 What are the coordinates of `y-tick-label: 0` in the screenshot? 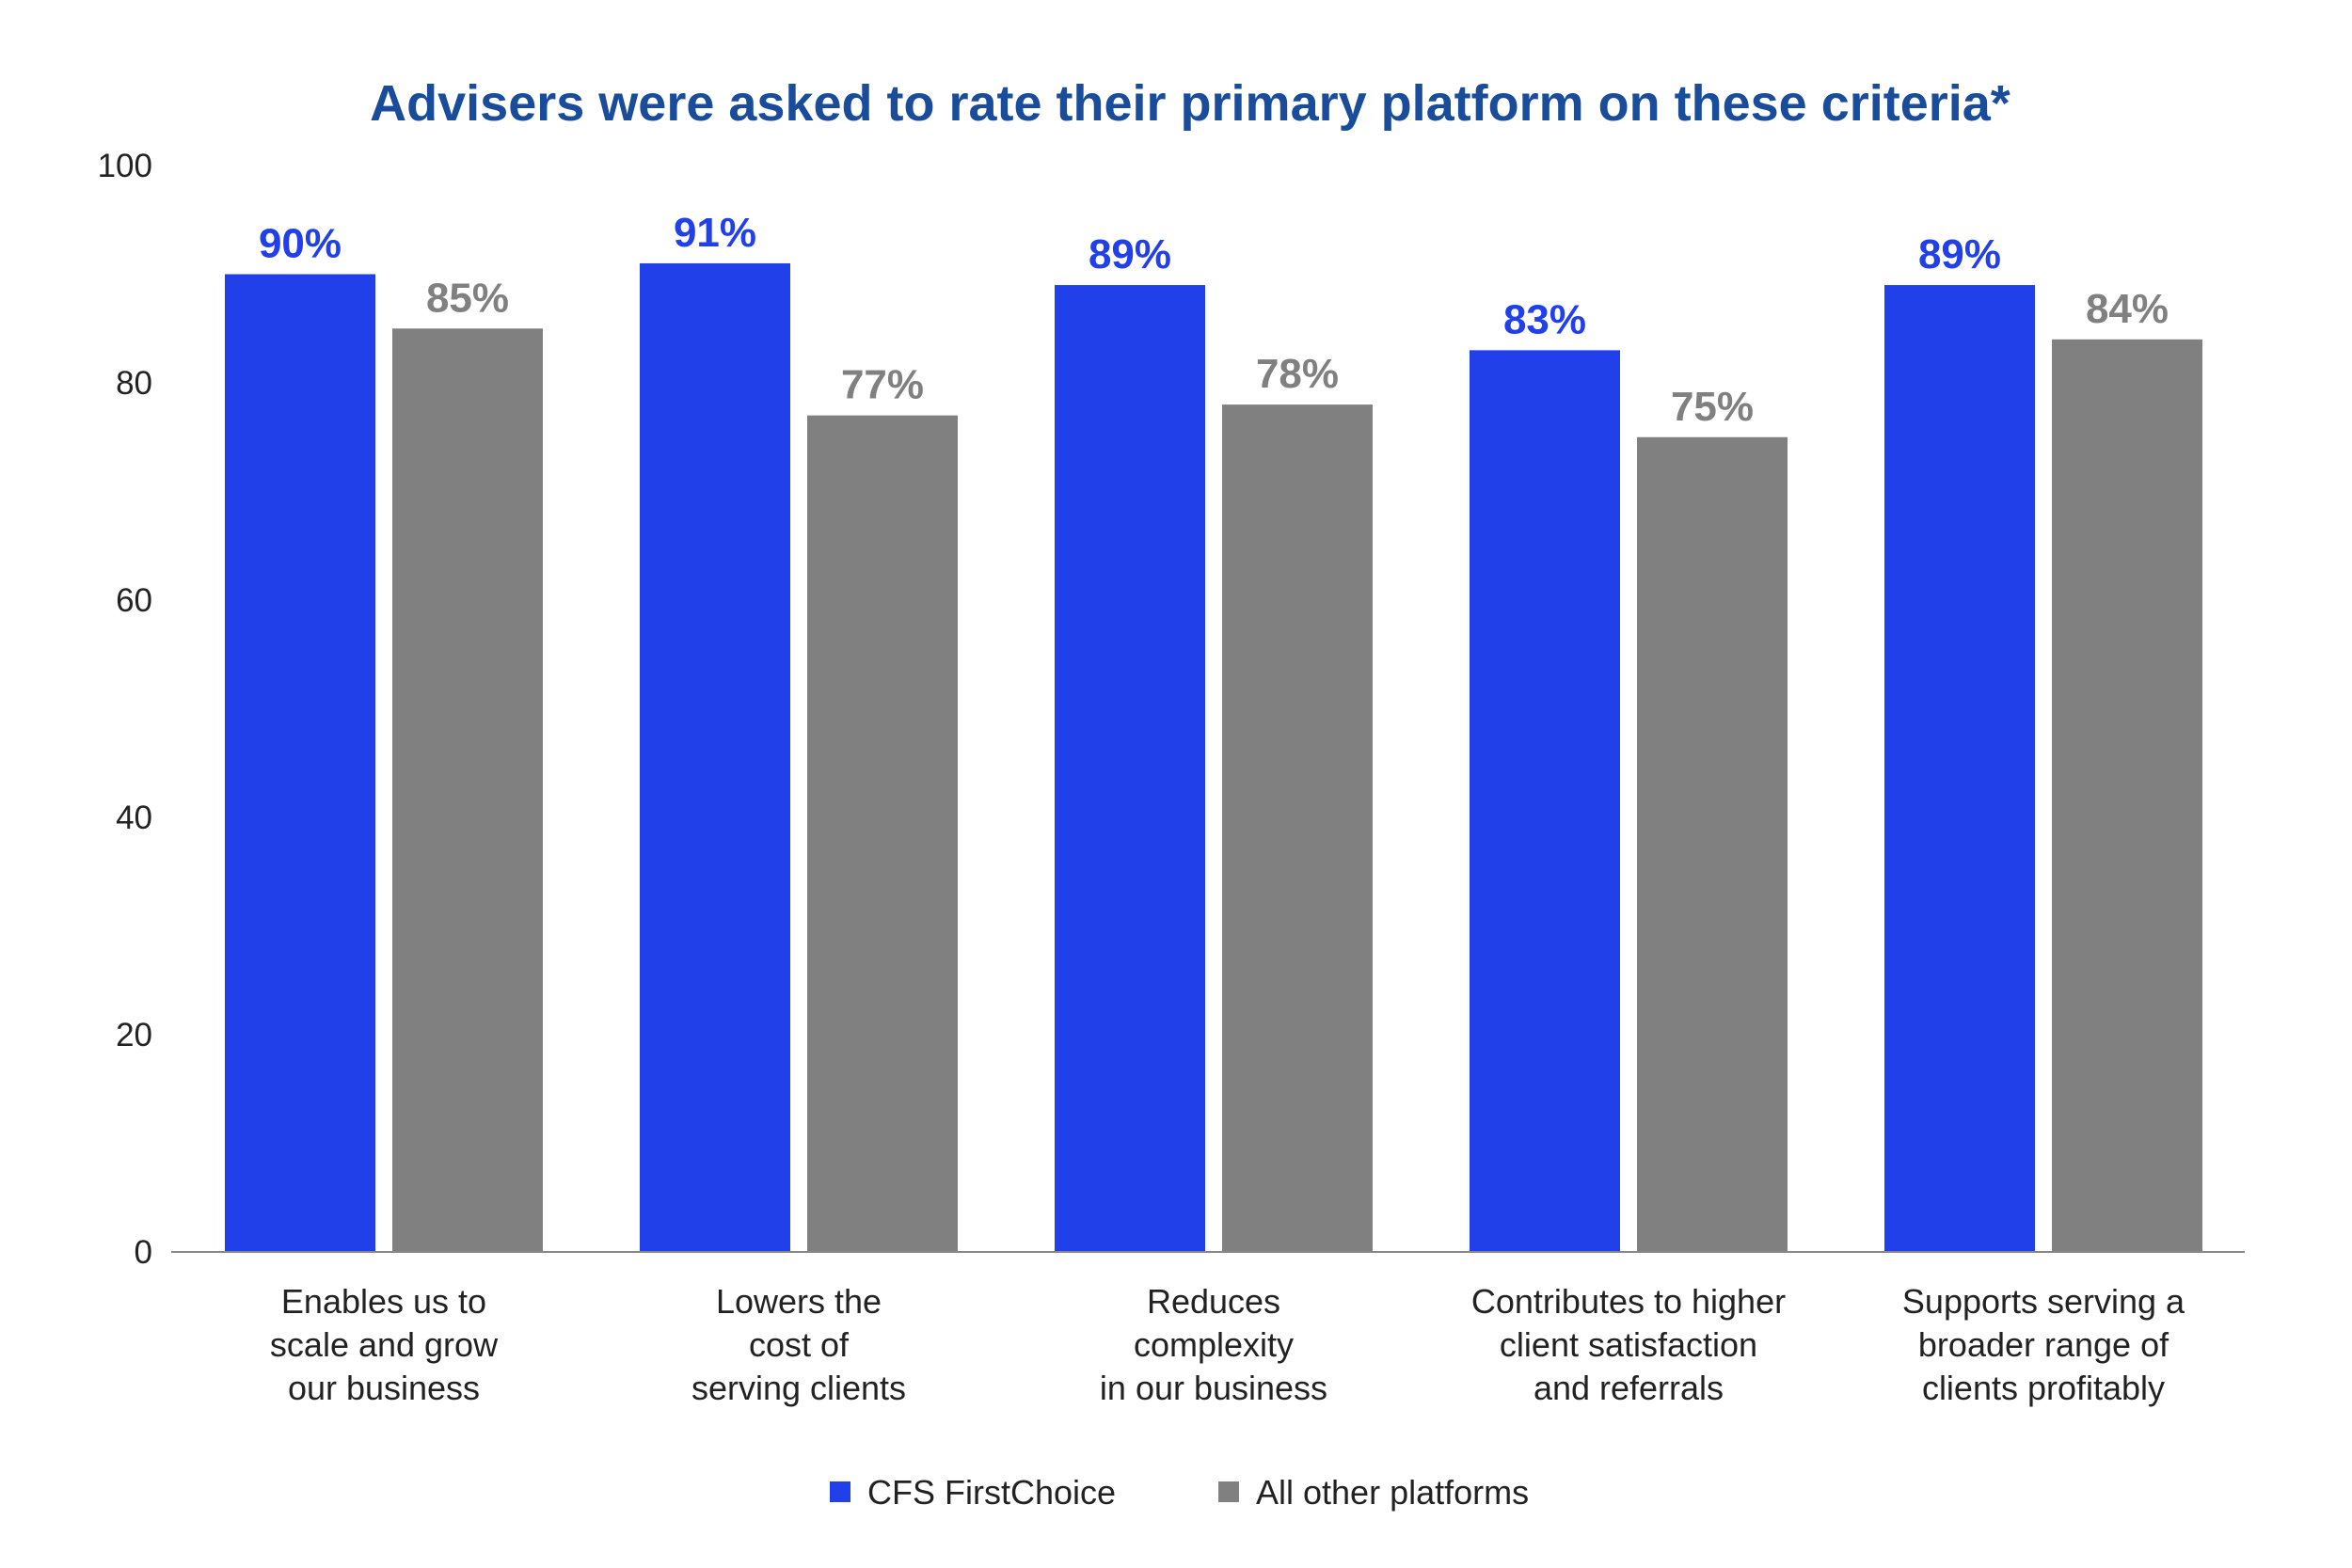 It's located at (143, 1252).